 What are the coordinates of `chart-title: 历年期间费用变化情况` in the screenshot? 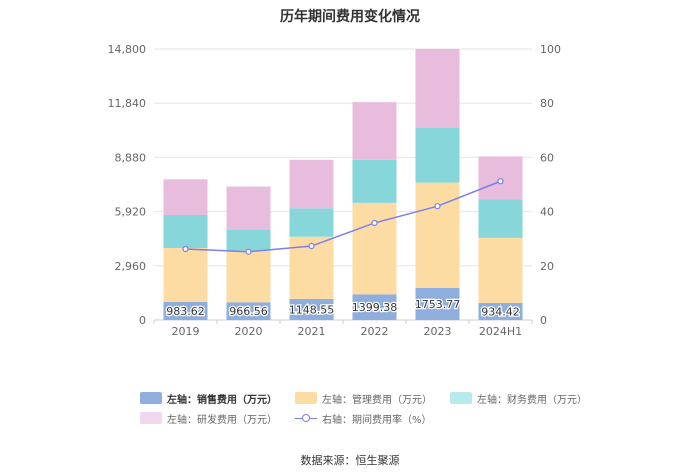 It's located at (350, 17).